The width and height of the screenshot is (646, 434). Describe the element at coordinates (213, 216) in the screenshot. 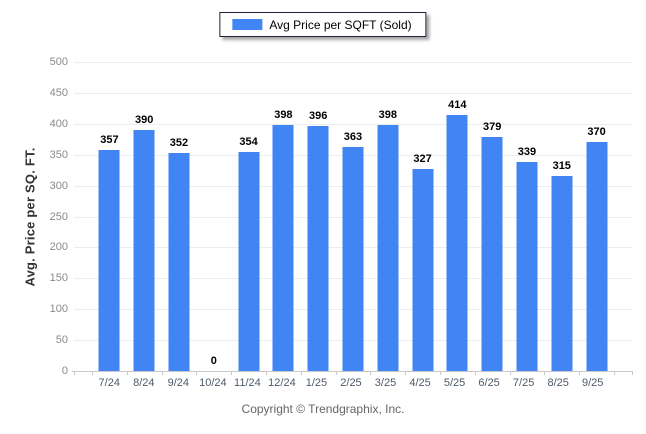

I see `bar-category: 0` at that location.